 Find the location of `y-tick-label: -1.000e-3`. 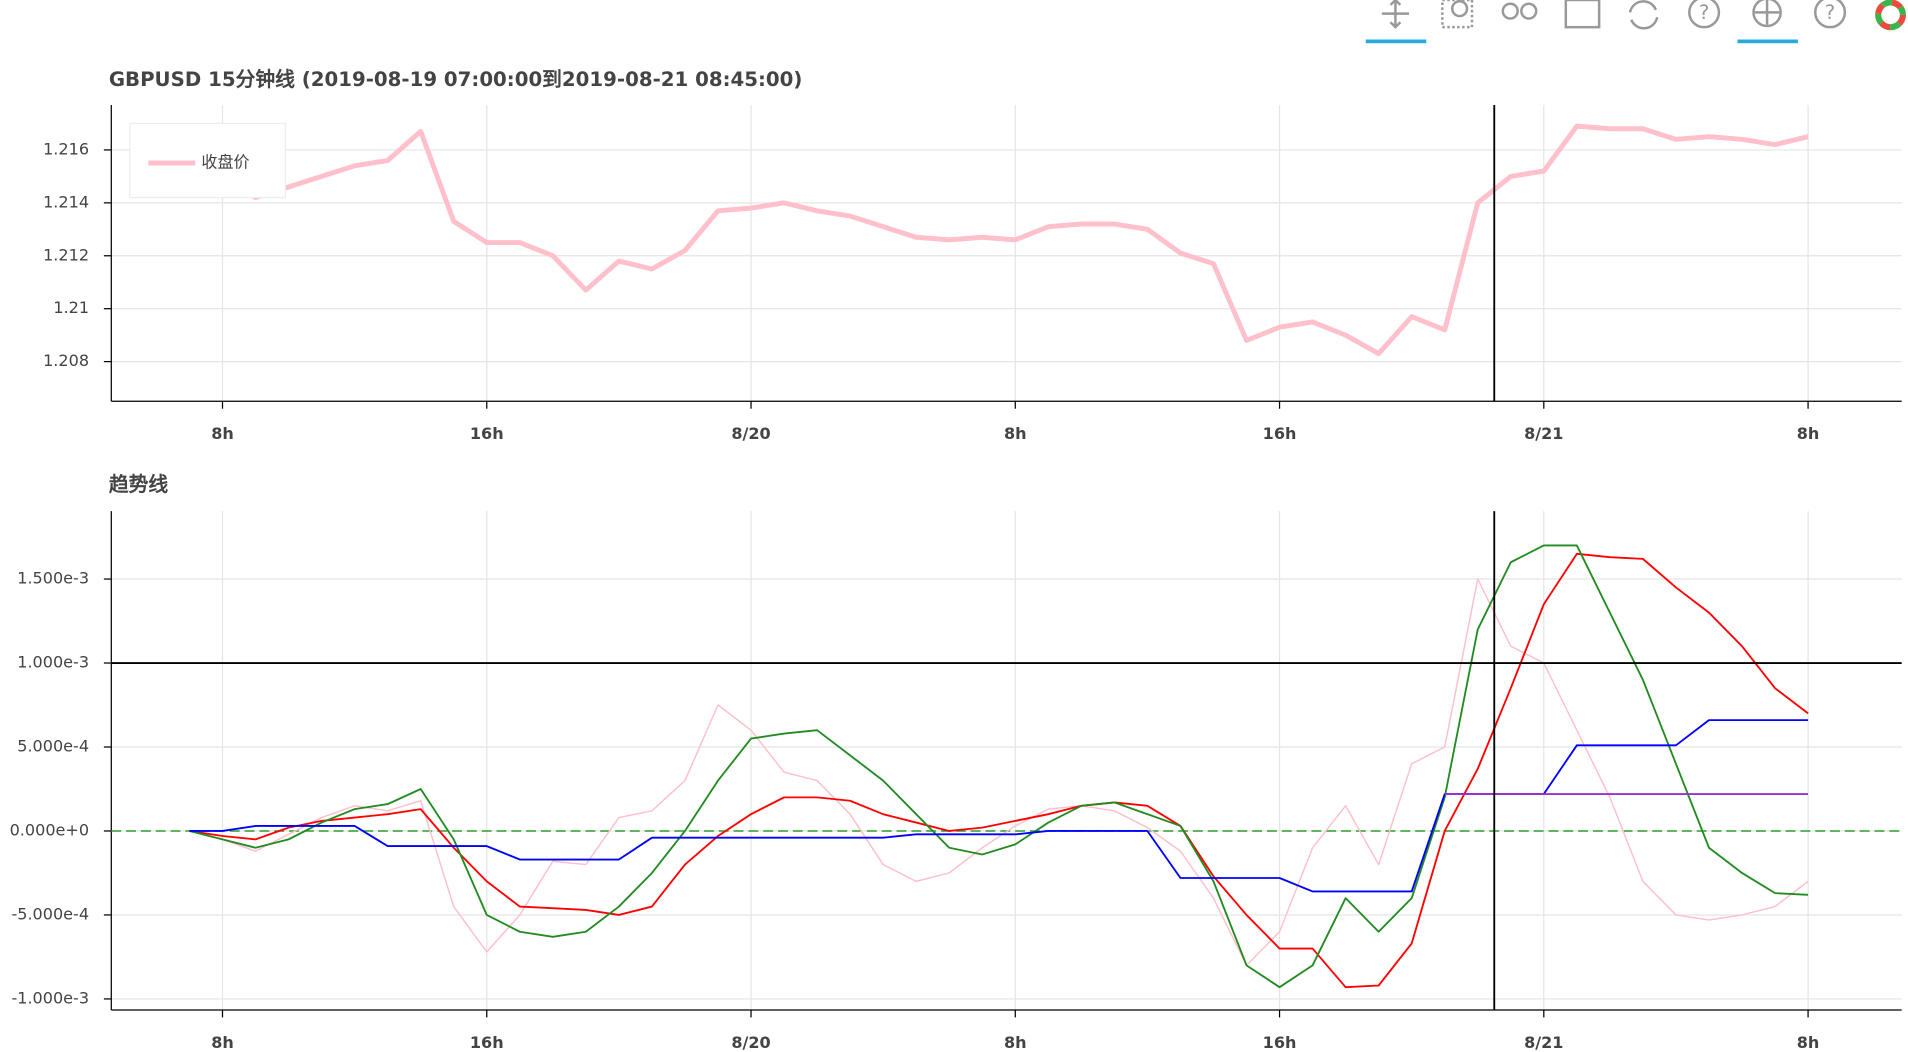

y-tick-label: -1.000e-3 is located at coordinates (50, 997).